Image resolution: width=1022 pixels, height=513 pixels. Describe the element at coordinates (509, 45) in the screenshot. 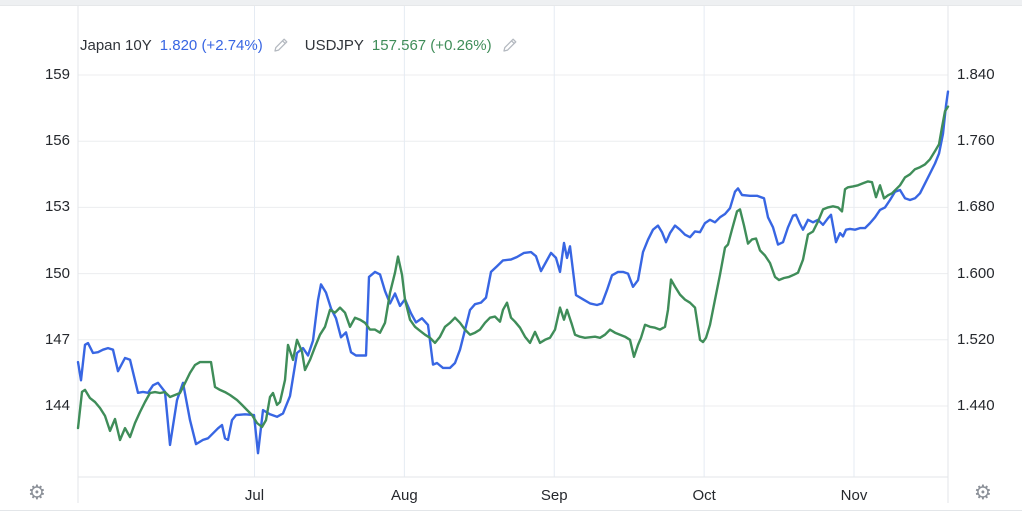

I see `edit-series2-icon` at that location.